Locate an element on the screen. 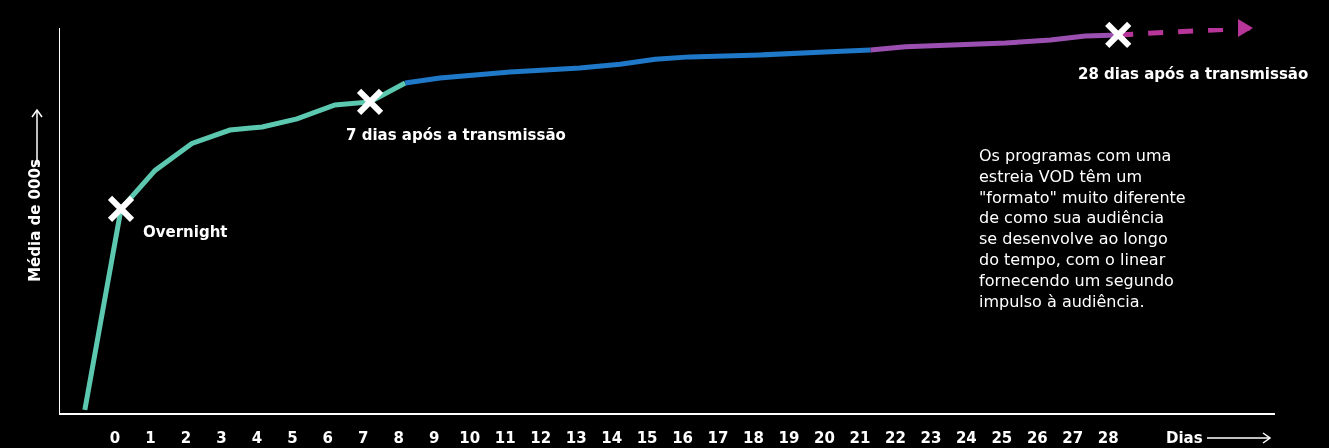 This screenshot has width=1329, height=448. x-tick-label: 28 is located at coordinates (1108, 437).